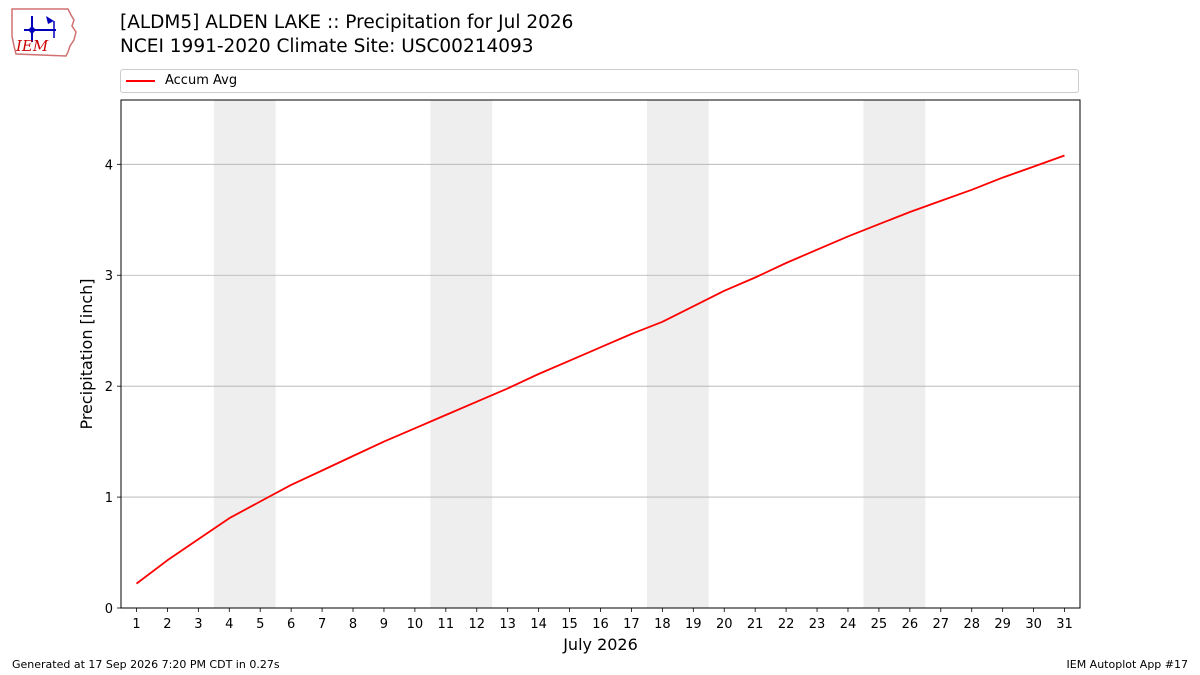  Describe the element at coordinates (1033, 624) in the screenshot. I see `x-tick-label: 30` at that location.